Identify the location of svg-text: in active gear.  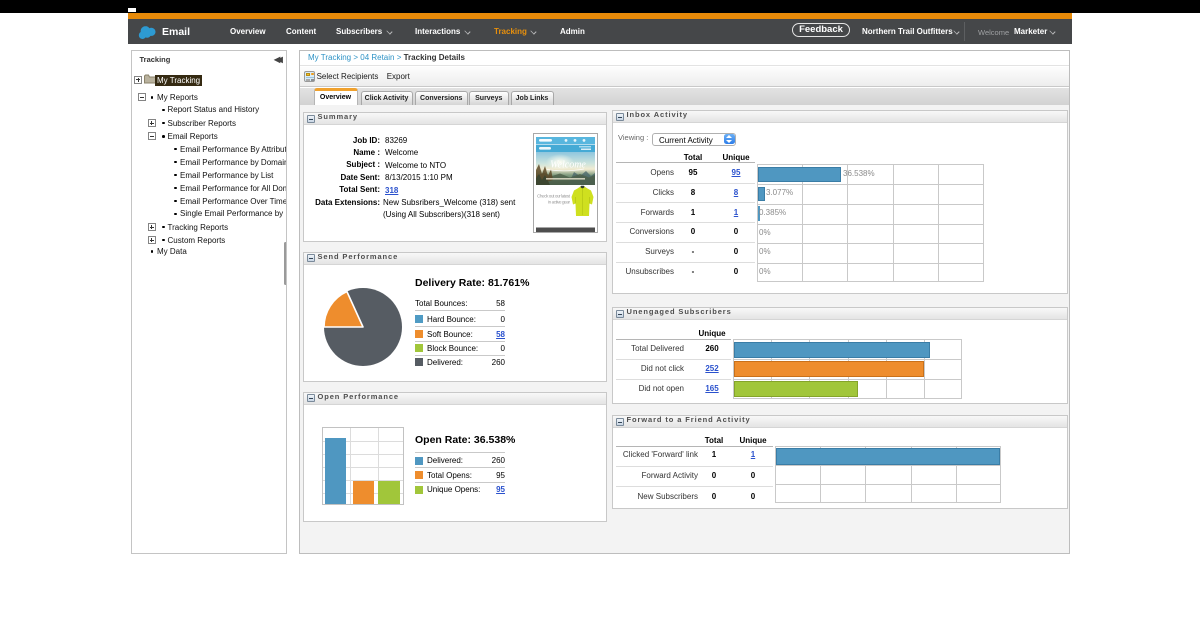
(559, 201).